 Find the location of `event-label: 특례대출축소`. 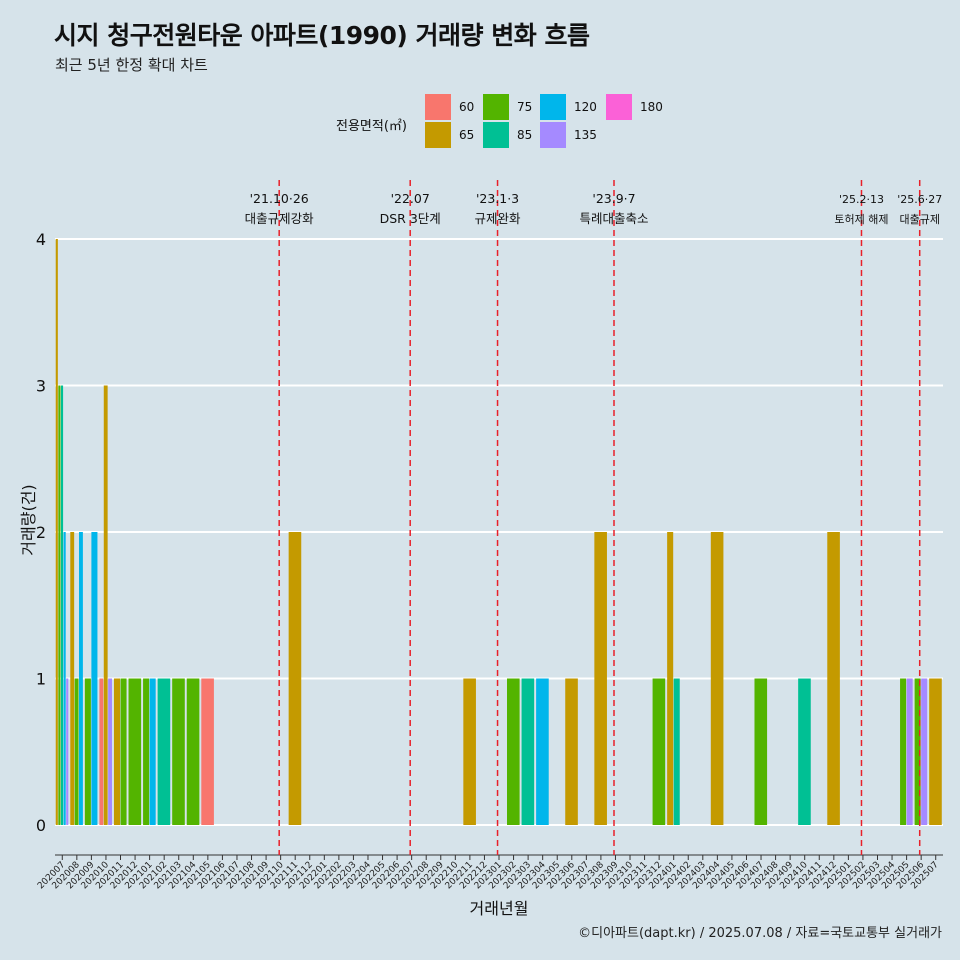

event-label: 특례대출축소 is located at coordinates (613, 218).